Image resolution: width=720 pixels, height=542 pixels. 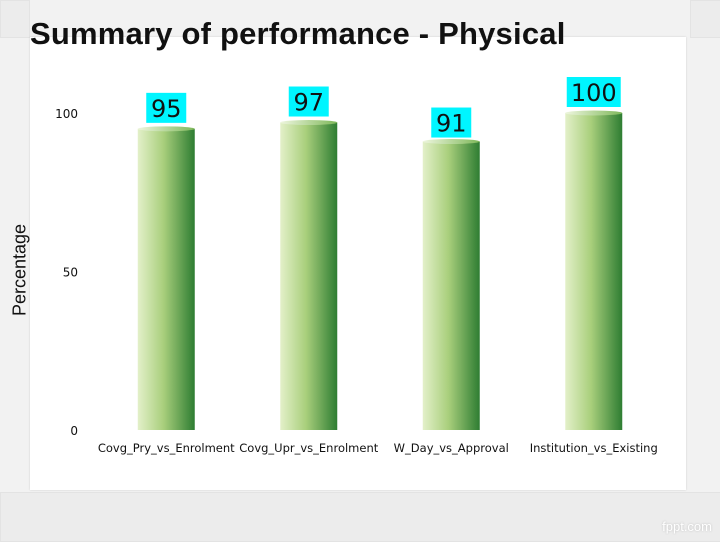 I want to click on x-tick-label: Covg_Pry_vs_Enrolment, so click(x=166, y=448).